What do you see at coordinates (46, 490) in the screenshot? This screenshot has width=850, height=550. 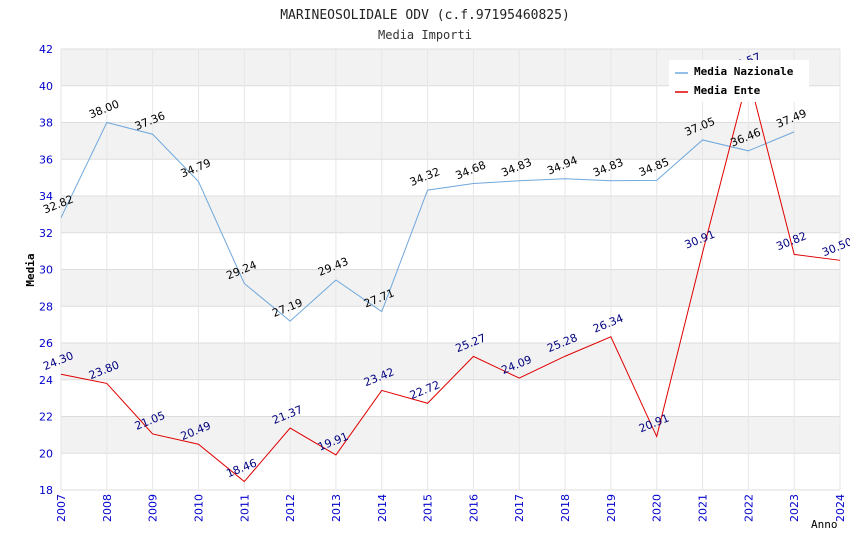 I see `y-tick-label: 18` at bounding box center [46, 490].